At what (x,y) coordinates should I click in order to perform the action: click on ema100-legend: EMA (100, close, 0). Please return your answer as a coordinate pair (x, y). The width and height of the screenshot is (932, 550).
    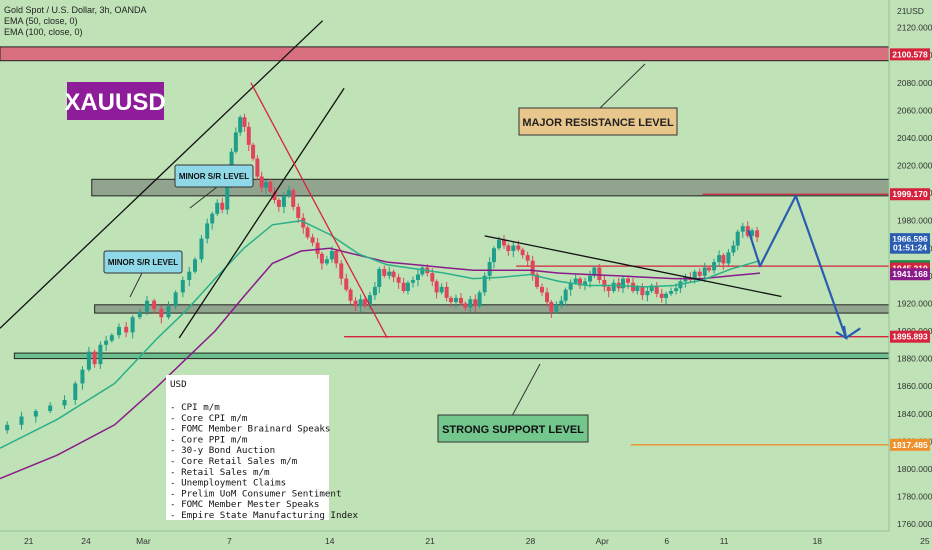
    Looking at the image, I should click on (43, 32).